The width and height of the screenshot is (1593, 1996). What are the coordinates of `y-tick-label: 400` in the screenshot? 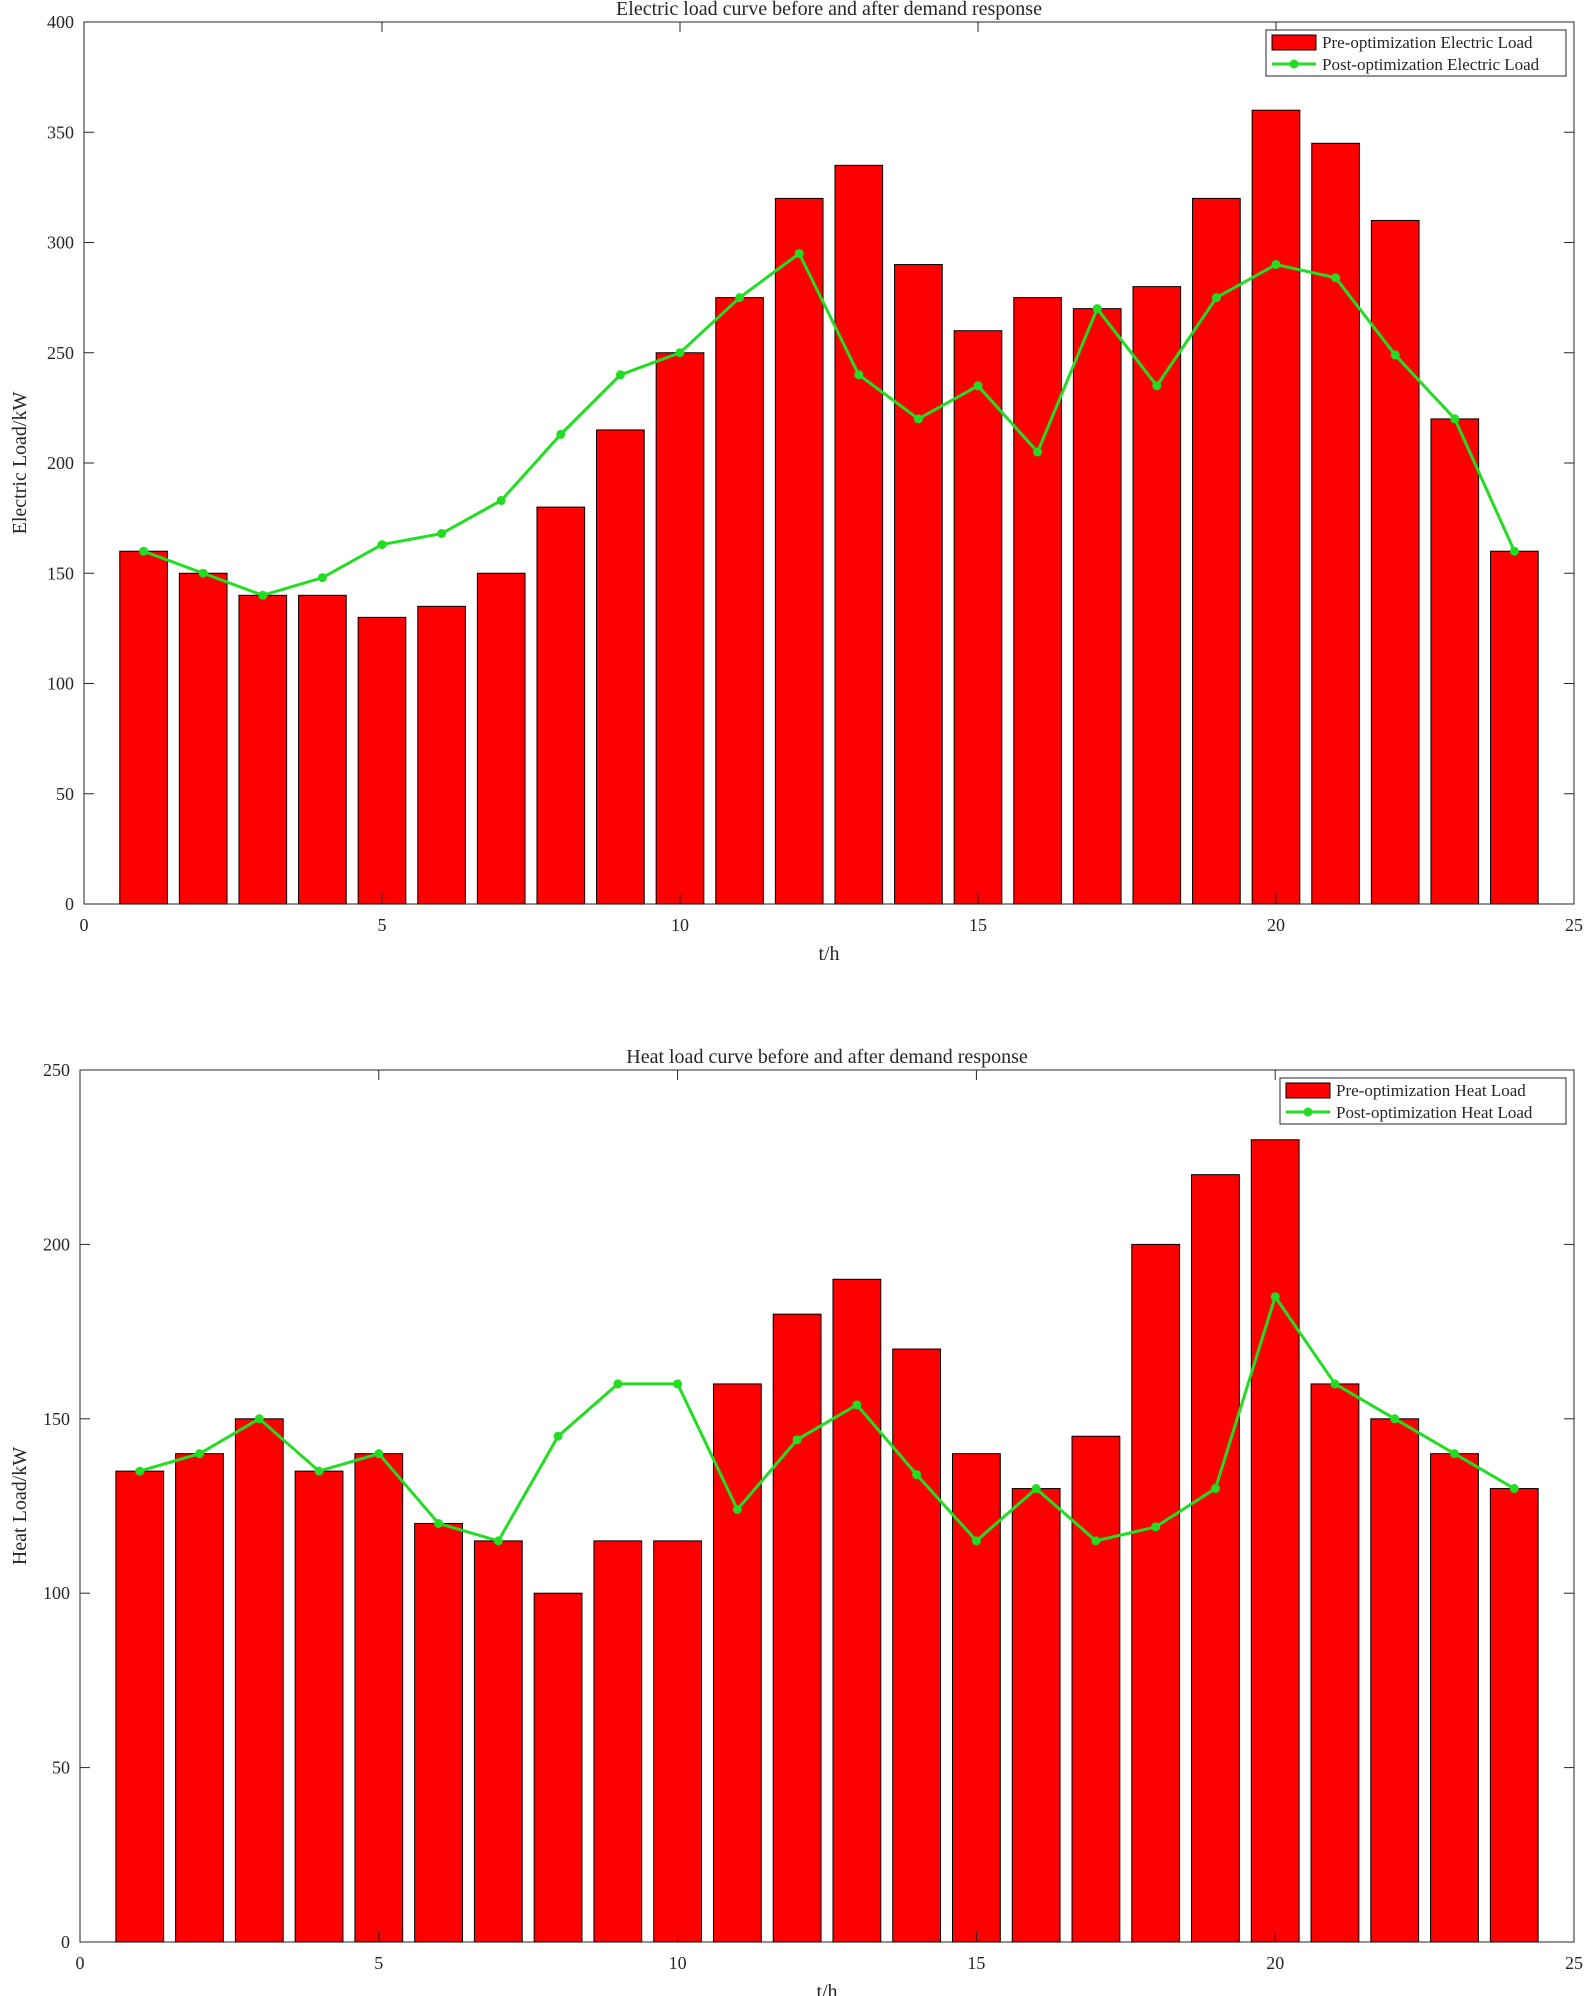 It's located at (60, 22).